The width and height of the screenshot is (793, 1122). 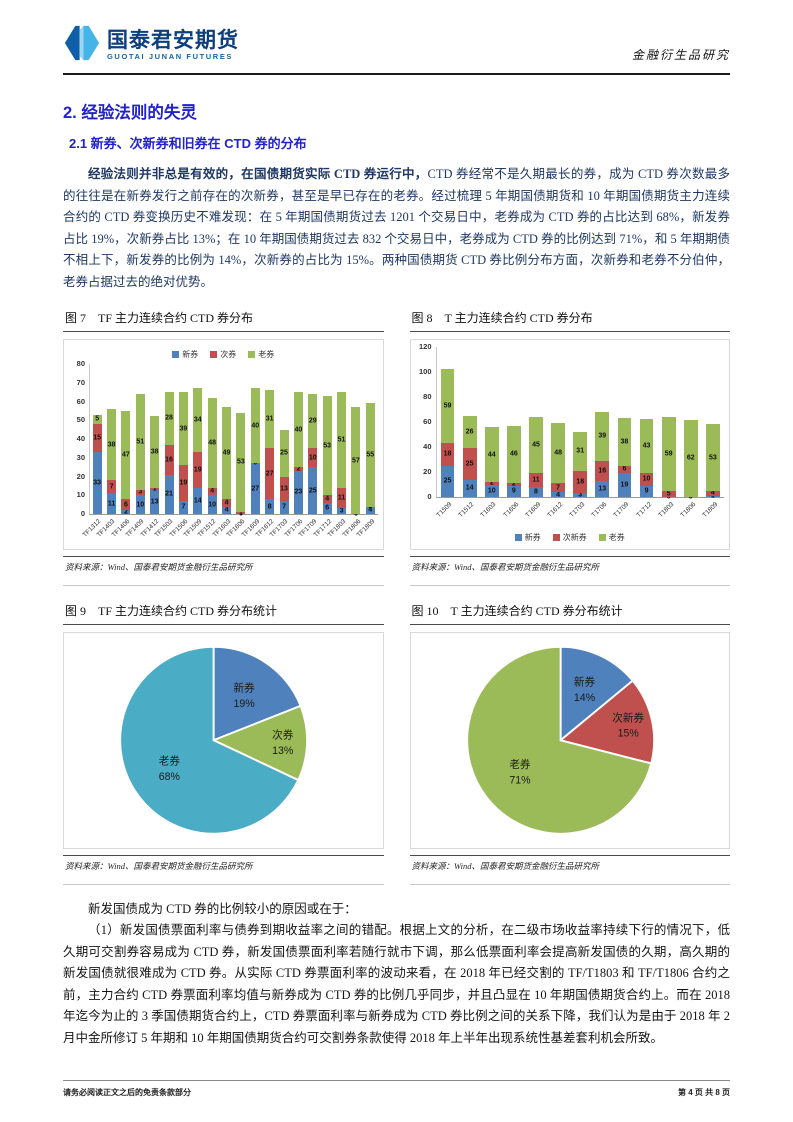 I want to click on page-footer: 请务必阅读正文之后的免责条款部分 第 4 页 共 8 页, so click(x=396, y=1089).